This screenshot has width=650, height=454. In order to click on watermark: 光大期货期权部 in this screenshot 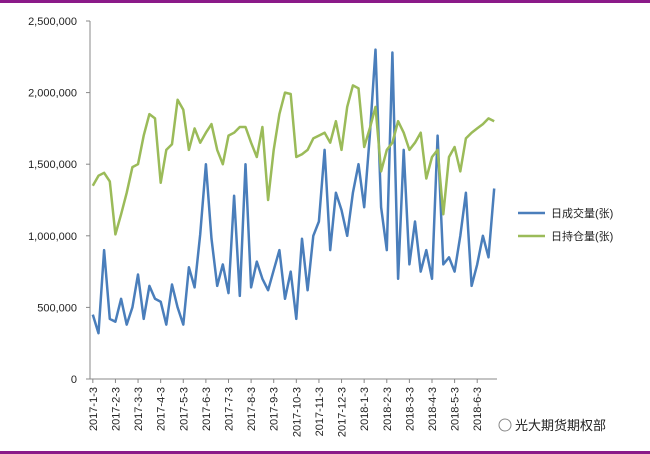, I will do `click(552, 425)`.